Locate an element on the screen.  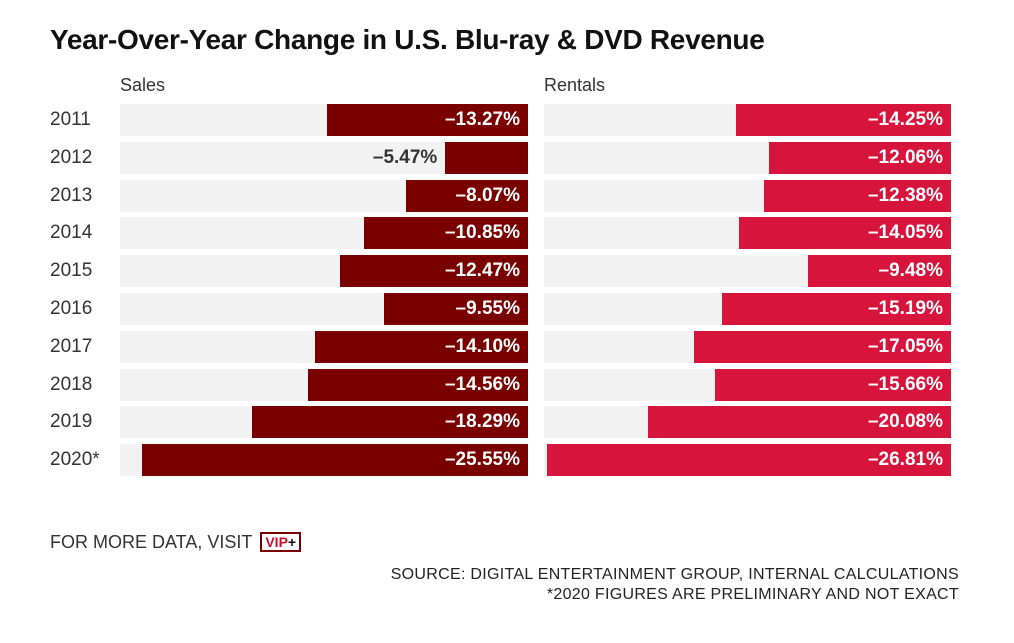
sales-value-label: –8.07% is located at coordinates (487, 195).